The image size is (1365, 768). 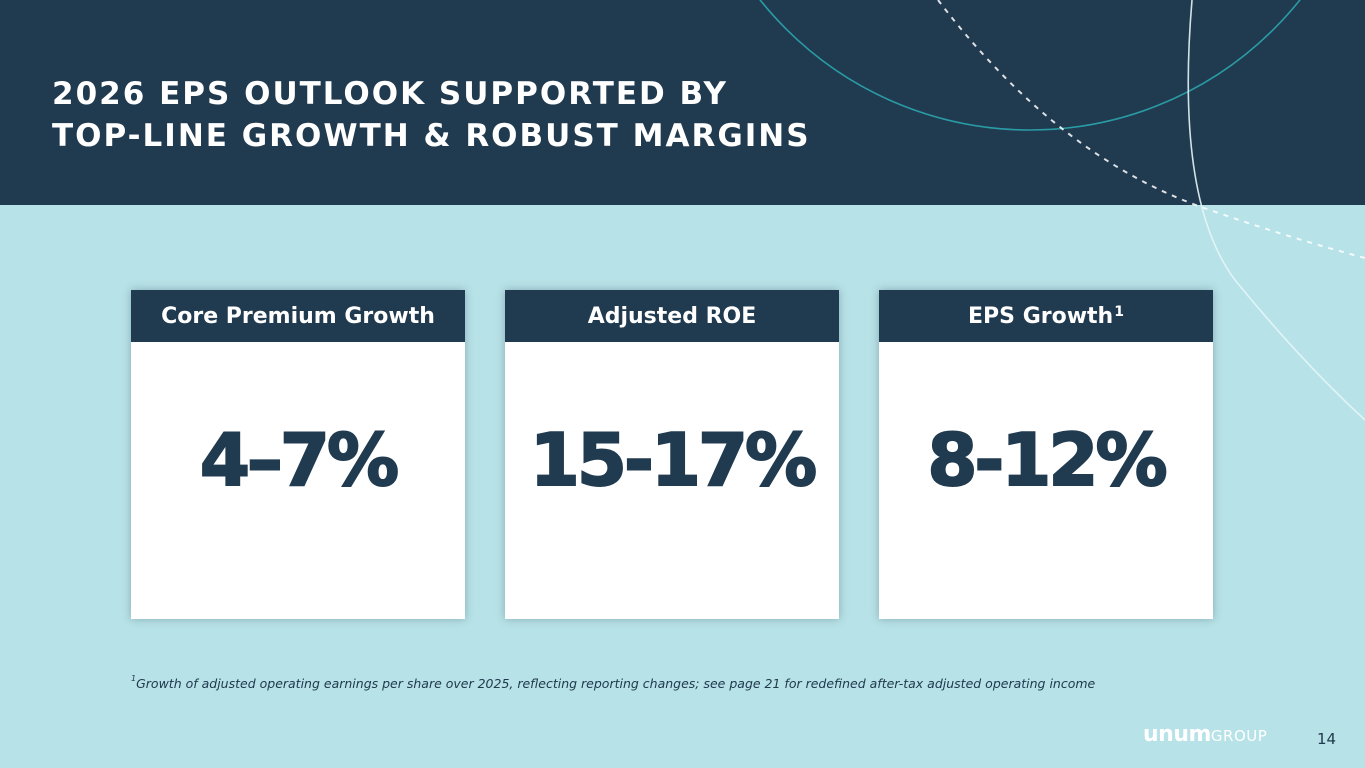 I want to click on card-header: Adjusted ROE, so click(x=672, y=316).